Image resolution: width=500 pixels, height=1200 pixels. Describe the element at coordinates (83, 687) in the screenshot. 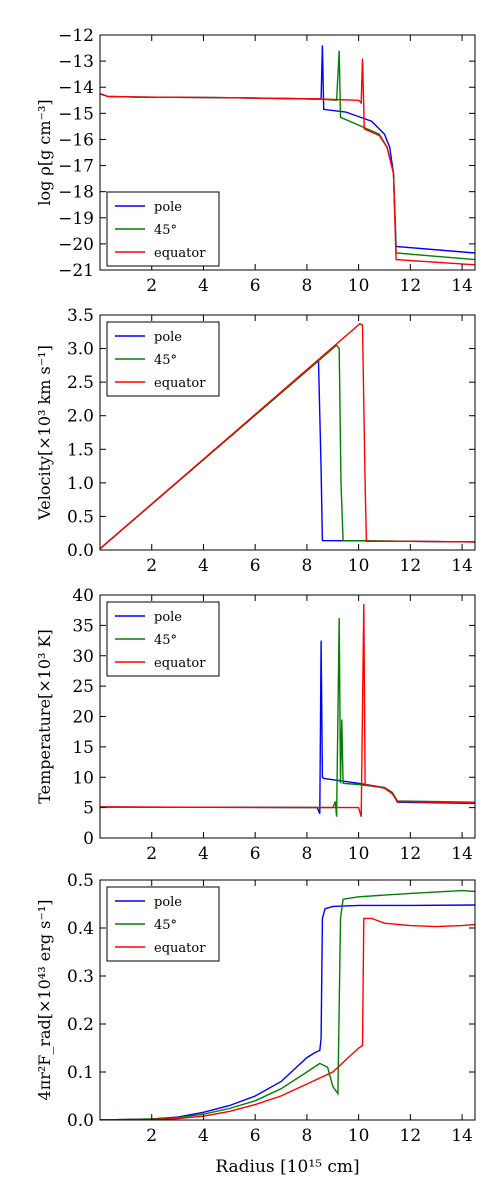

I see `y-tick-label: 25` at that location.